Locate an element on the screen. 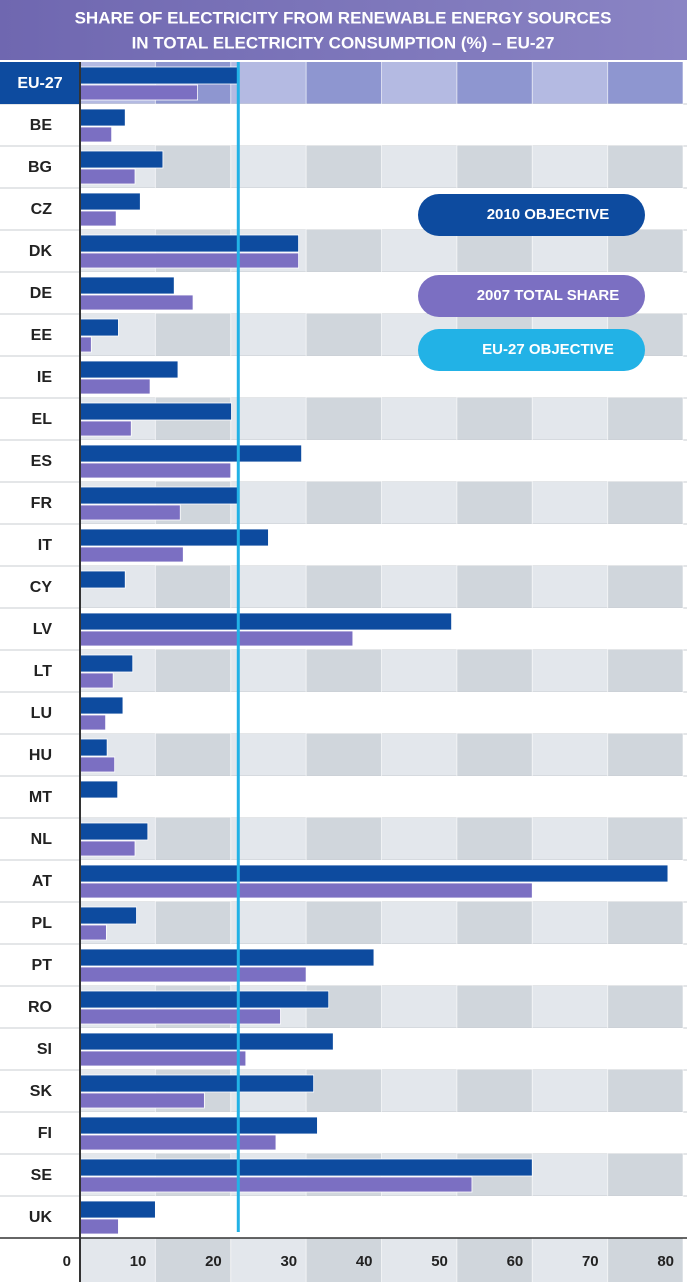  eu-label-bg is located at coordinates (40, 83).